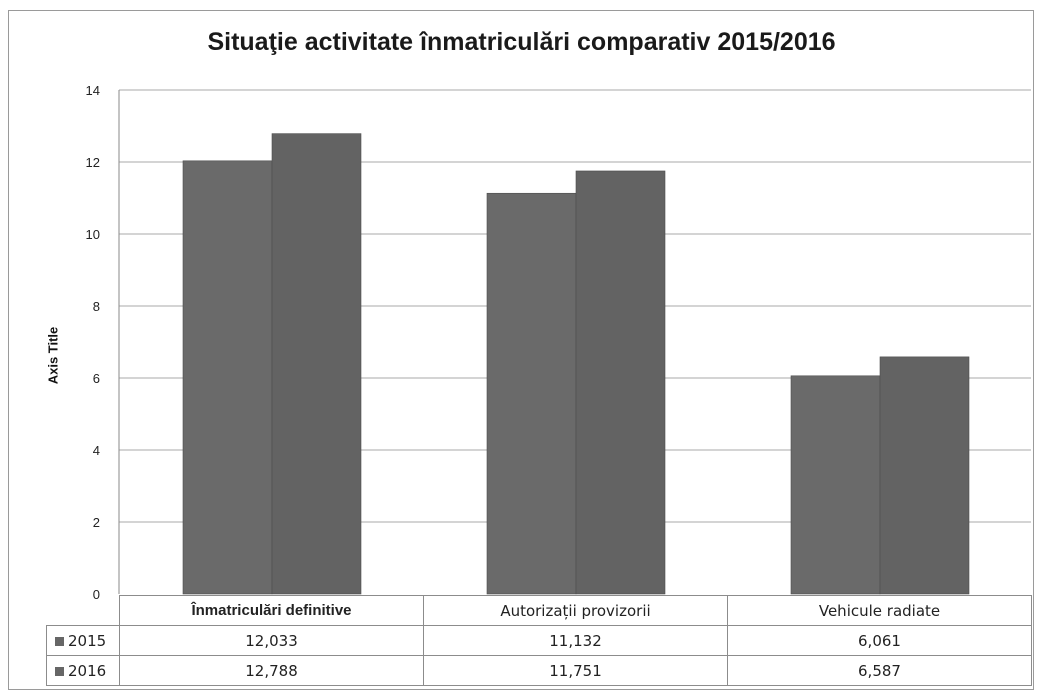 Image resolution: width=1043 pixels, height=697 pixels. Describe the element at coordinates (83, 610) in the screenshot. I see `table-corner` at that location.